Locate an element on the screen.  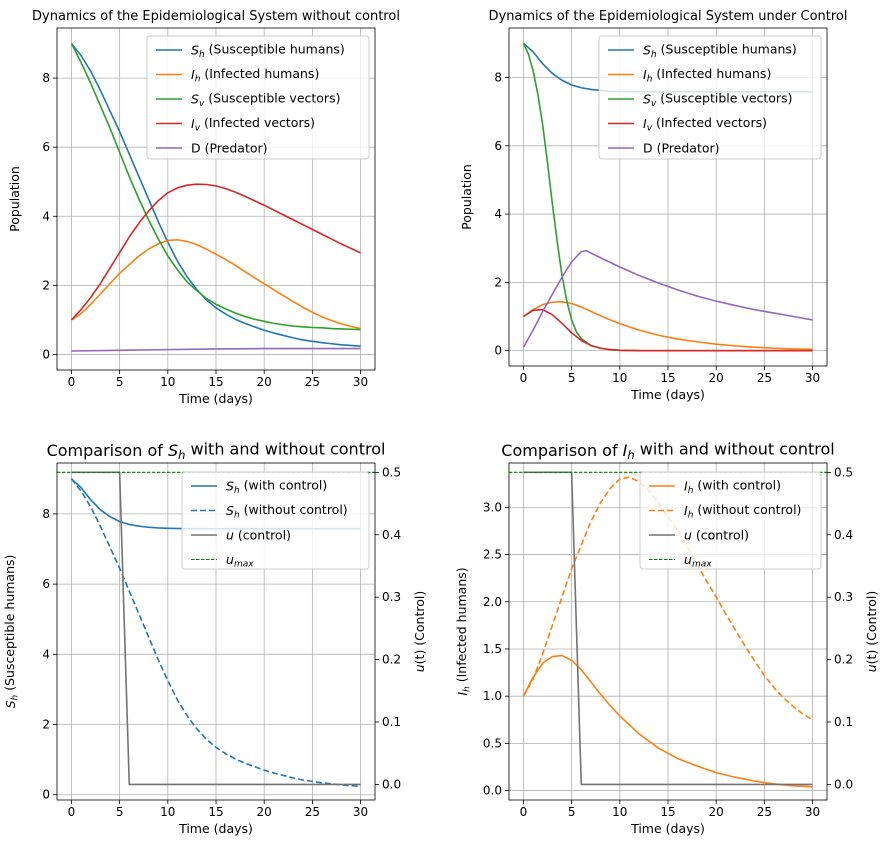
y2-tick-label: 0.5 is located at coordinates (843, 472).